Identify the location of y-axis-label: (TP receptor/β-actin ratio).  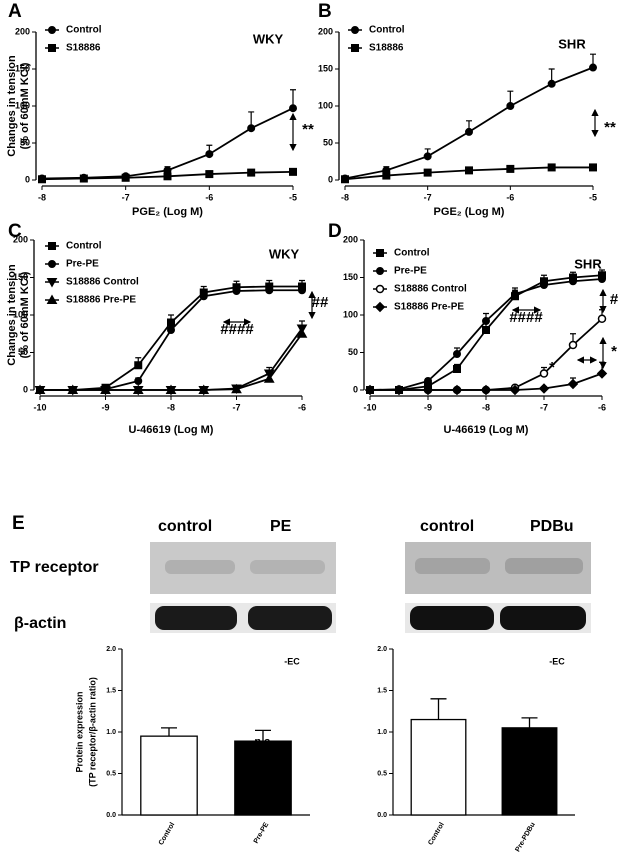
(92, 732).